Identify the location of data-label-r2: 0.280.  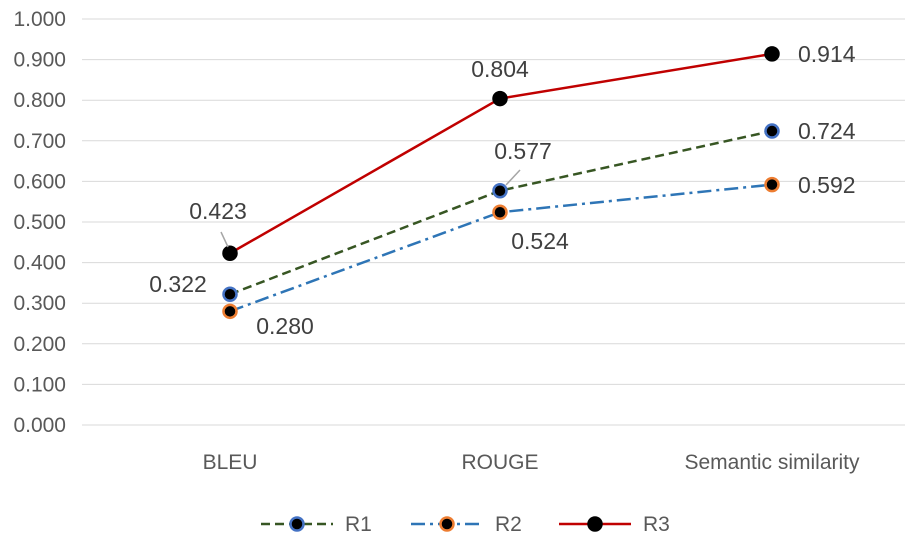
(285, 326).